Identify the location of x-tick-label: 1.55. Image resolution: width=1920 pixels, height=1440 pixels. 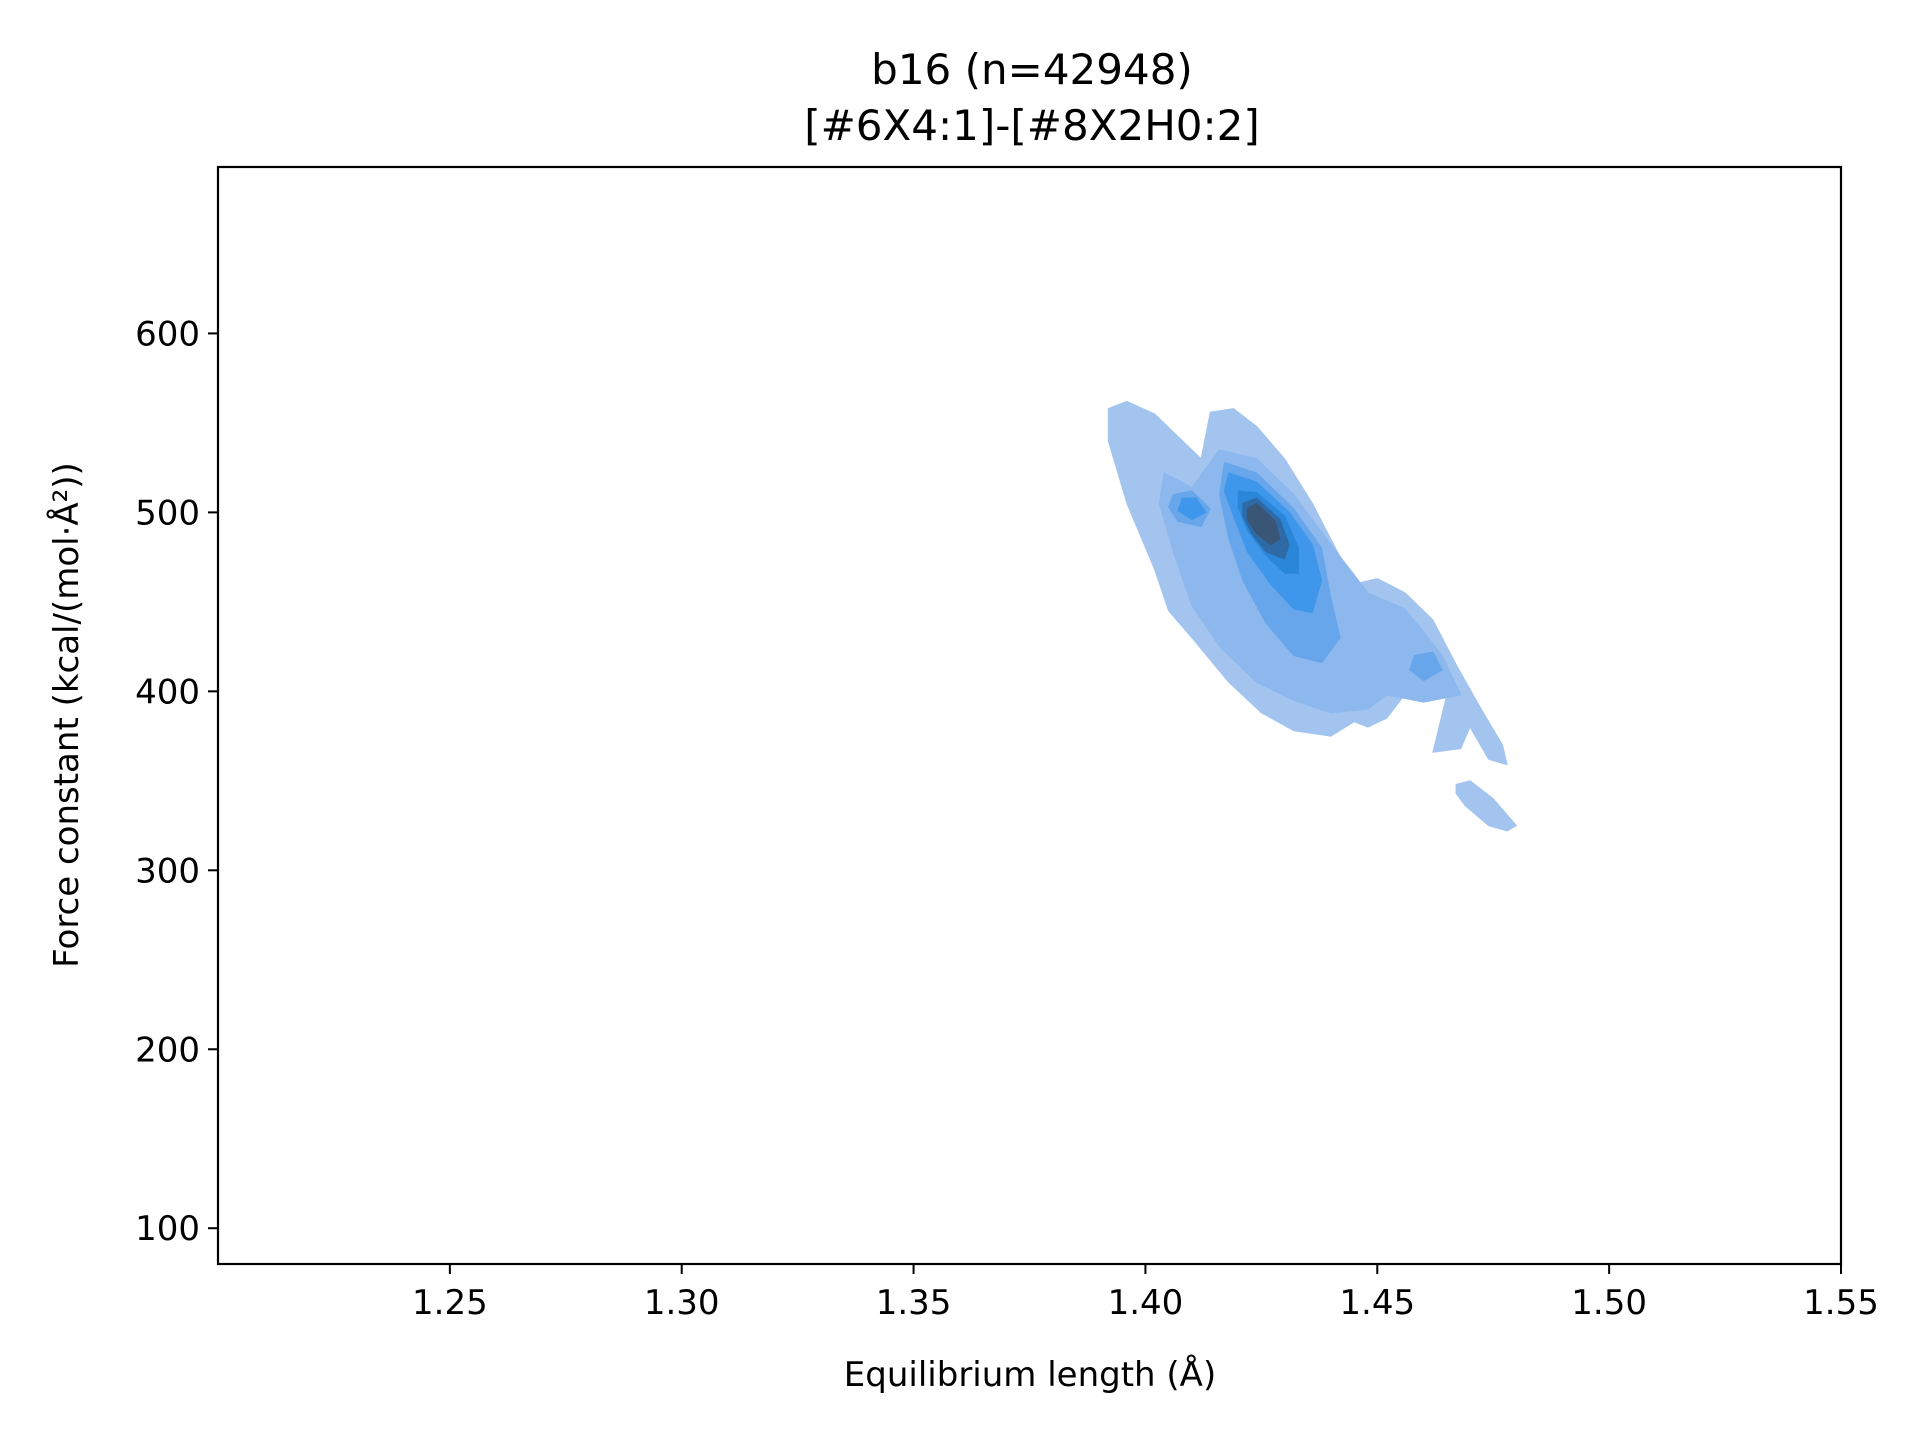
(1841, 1303).